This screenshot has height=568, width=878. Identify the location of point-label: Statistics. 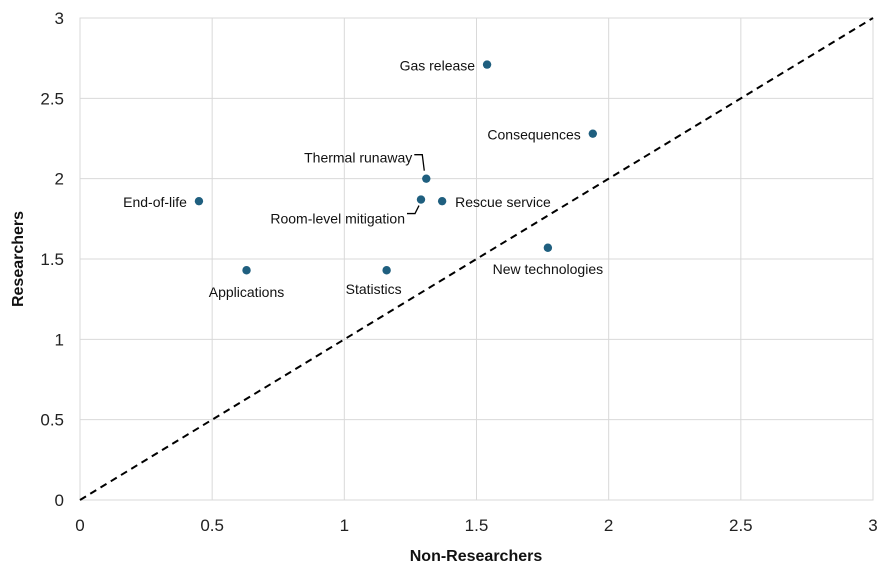
(374, 289).